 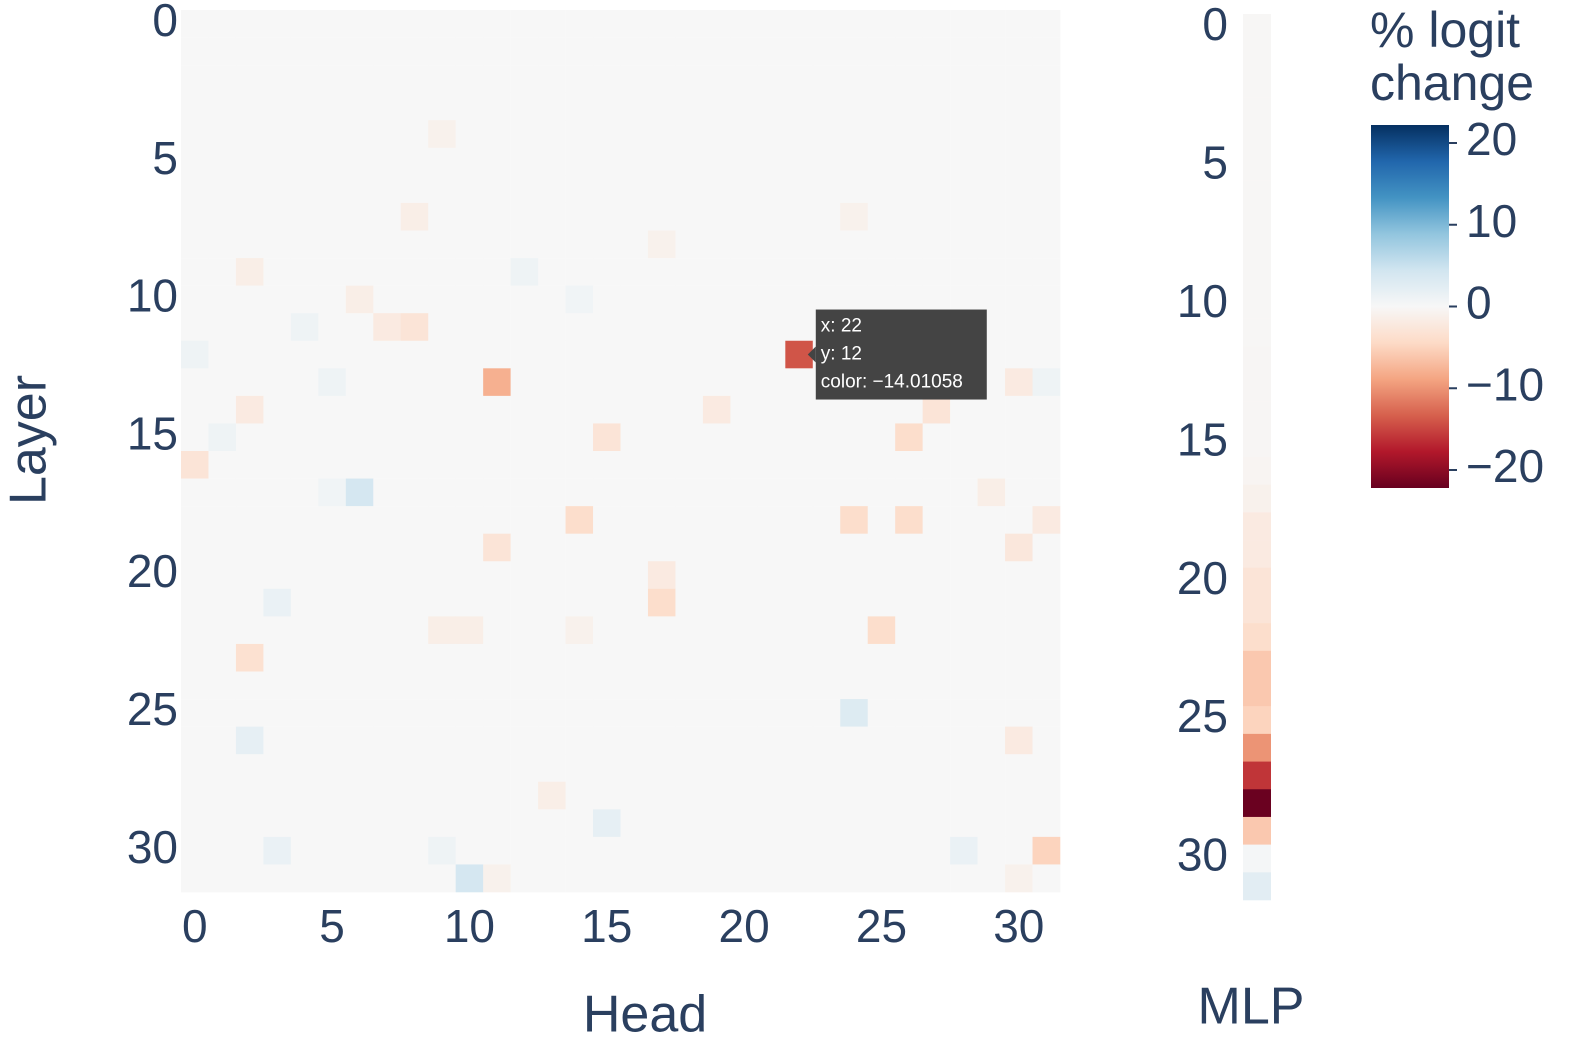 What do you see at coordinates (1505, 466) in the screenshot?
I see `colorbar-tick-label: −20` at bounding box center [1505, 466].